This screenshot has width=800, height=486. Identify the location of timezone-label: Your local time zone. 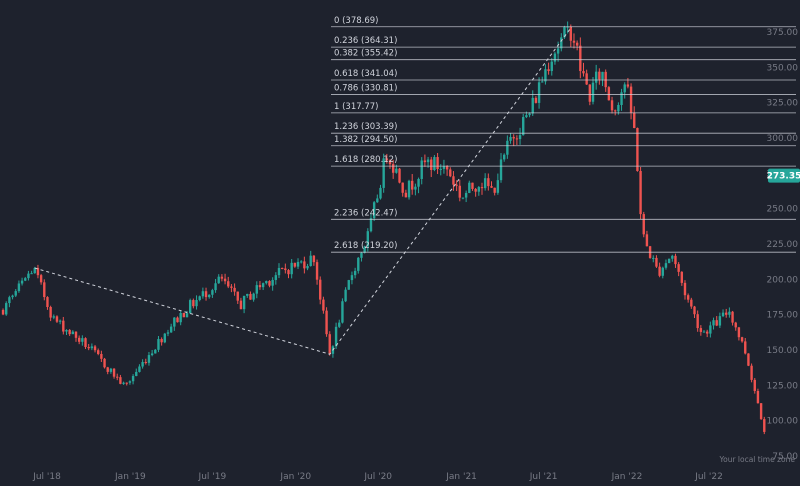
(757, 459).